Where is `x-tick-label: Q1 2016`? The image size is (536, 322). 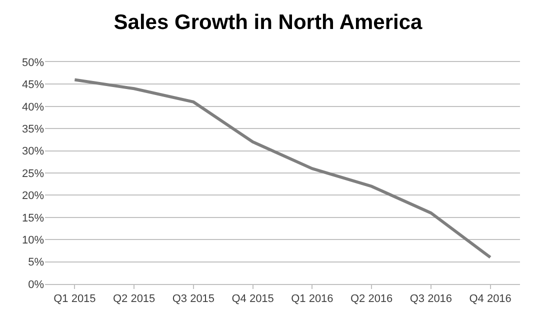
x-tick-label: Q1 2016 is located at coordinates (312, 299).